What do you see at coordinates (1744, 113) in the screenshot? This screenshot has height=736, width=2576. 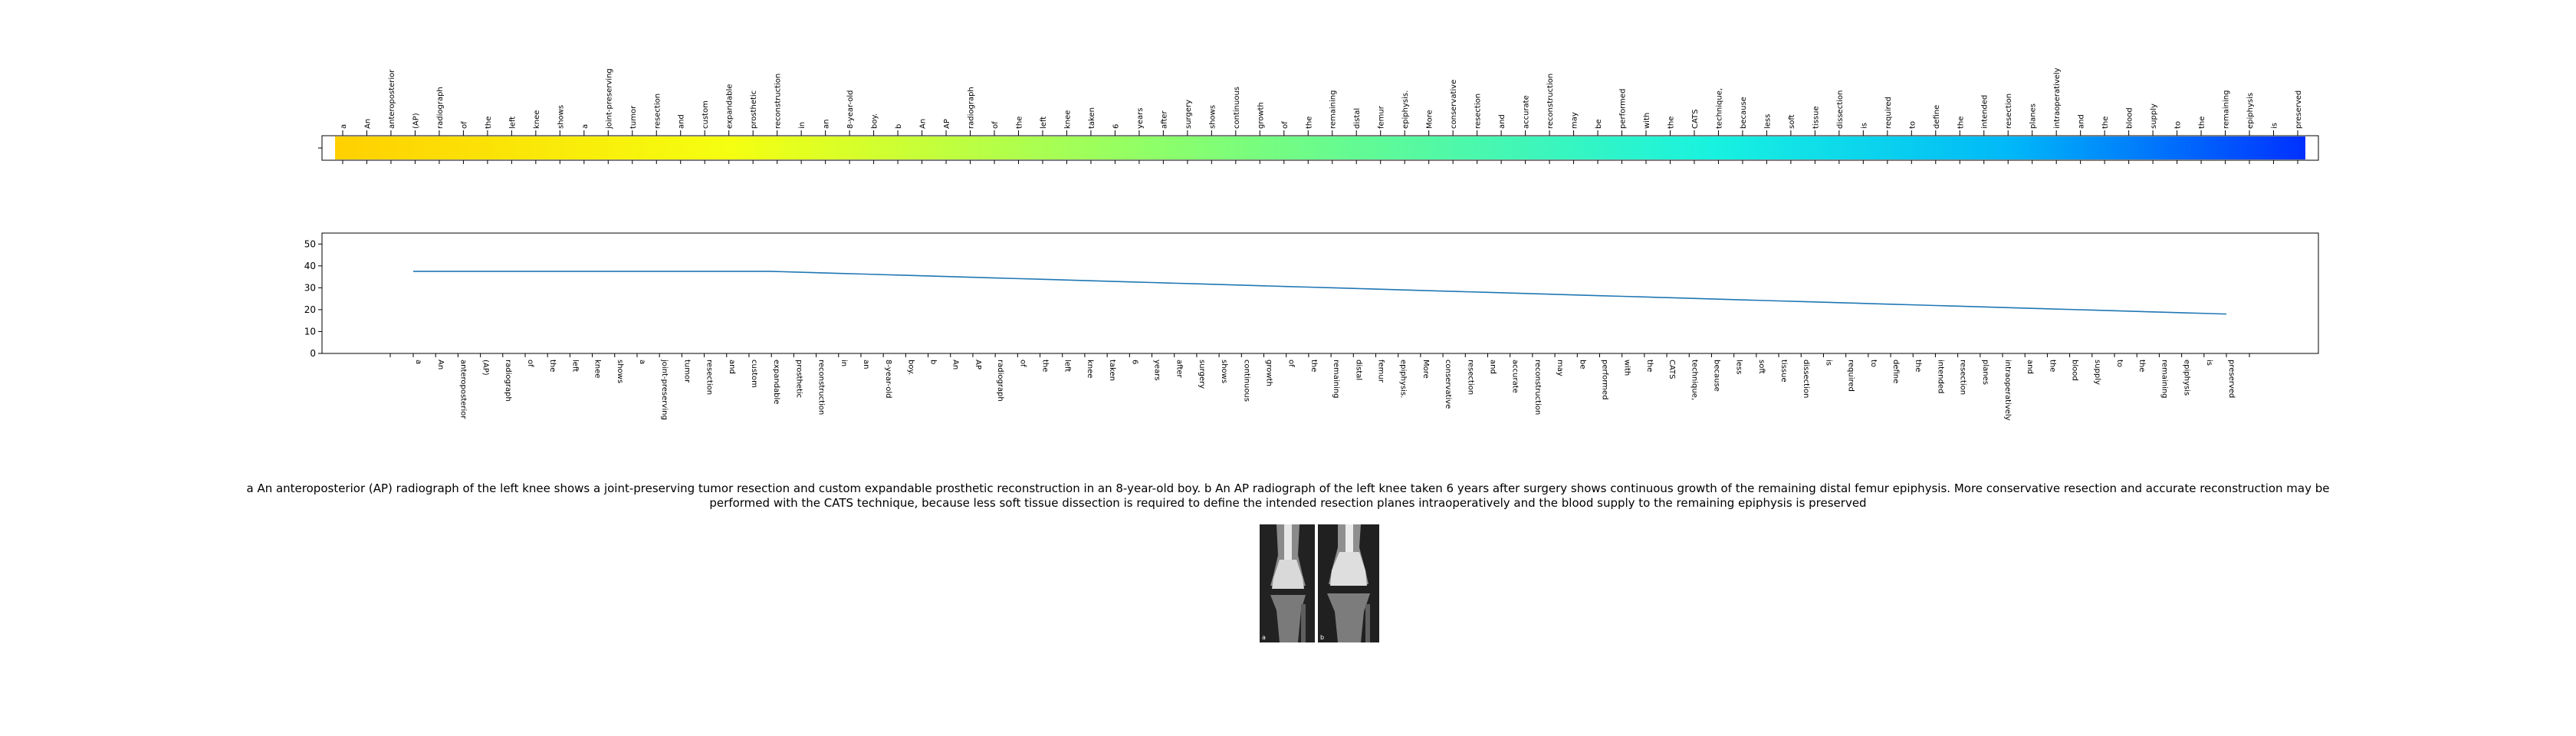 I see `heatmap-token-label: because` at bounding box center [1744, 113].